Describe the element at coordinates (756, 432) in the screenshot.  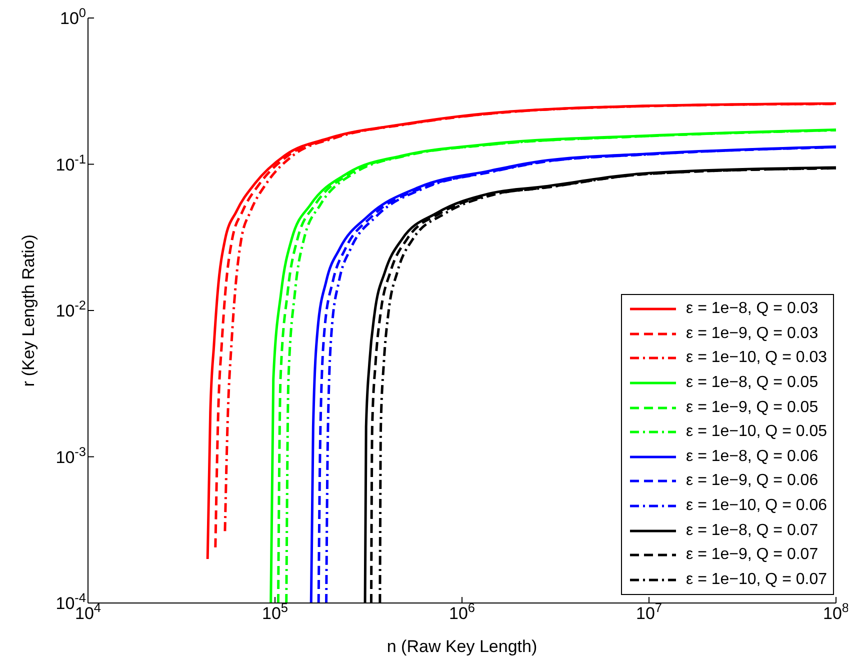
I see `legend-label: ε = 1e−10, Q = 0.05` at that location.